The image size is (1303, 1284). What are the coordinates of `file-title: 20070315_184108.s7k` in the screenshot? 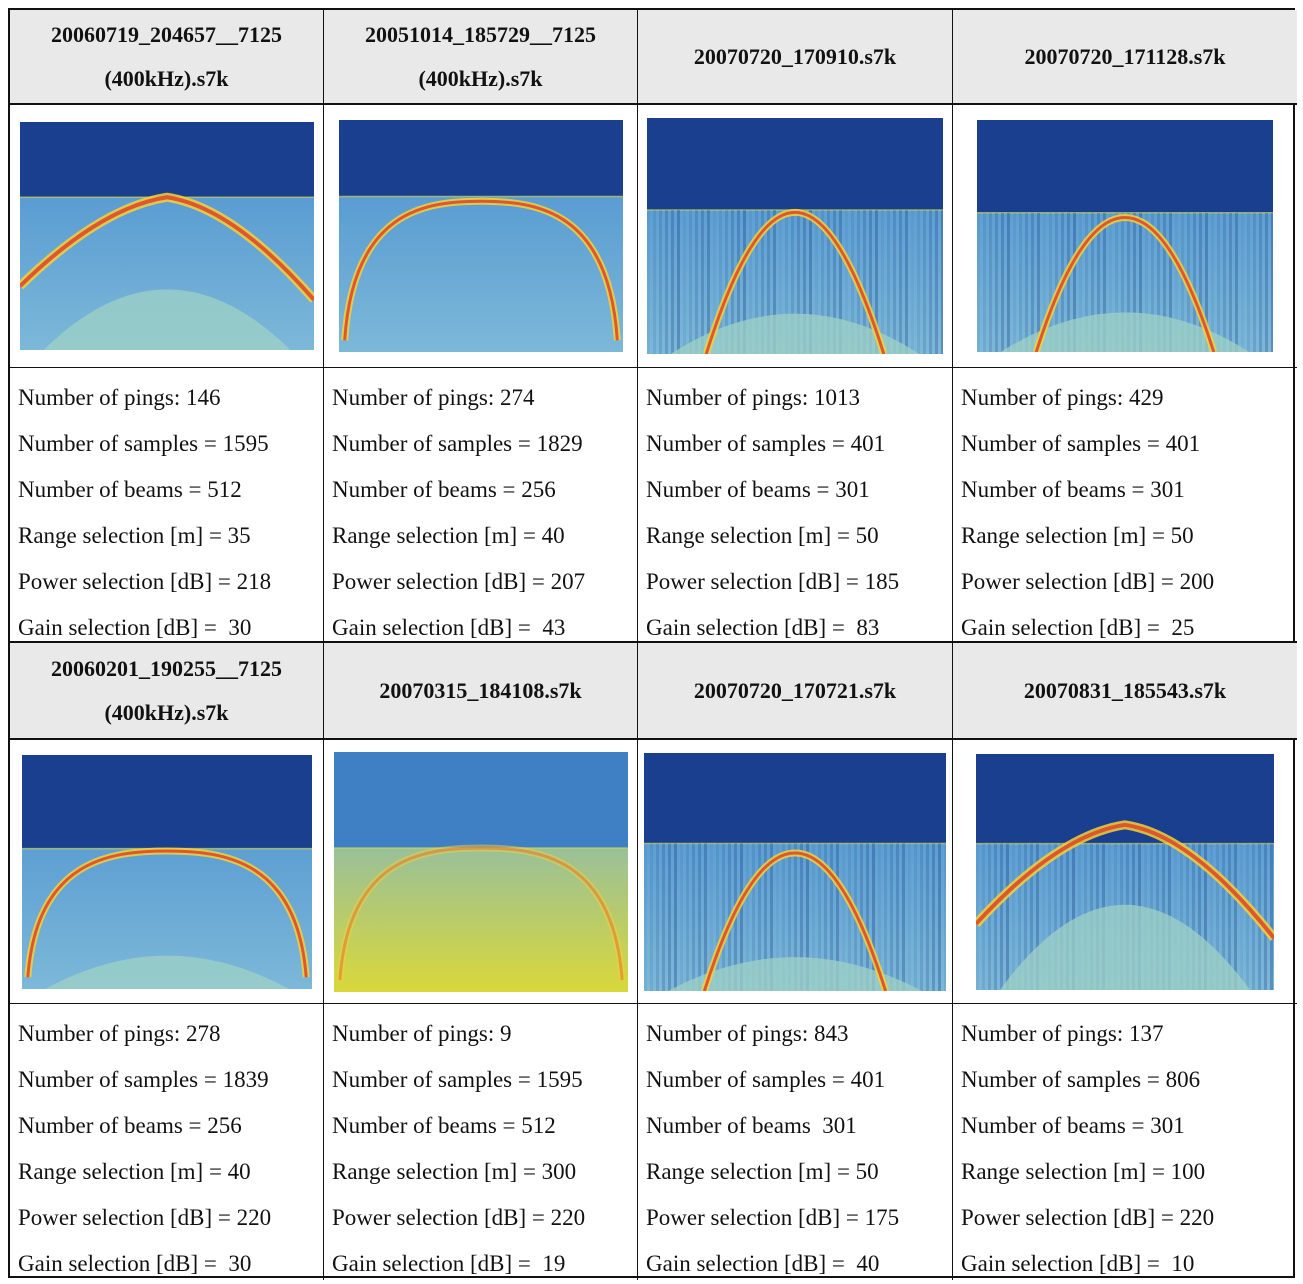 It's located at (480, 690).